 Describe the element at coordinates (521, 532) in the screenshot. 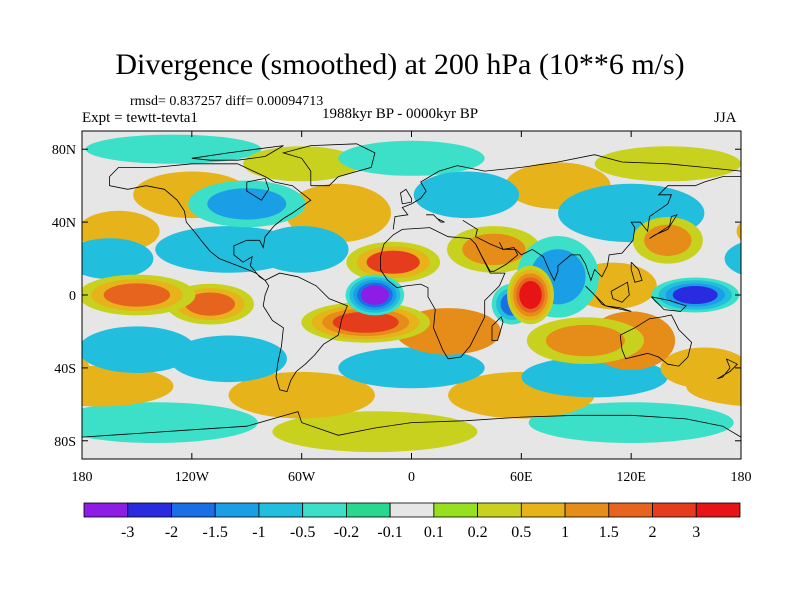

I see `colorbar-label: 0.5` at that location.